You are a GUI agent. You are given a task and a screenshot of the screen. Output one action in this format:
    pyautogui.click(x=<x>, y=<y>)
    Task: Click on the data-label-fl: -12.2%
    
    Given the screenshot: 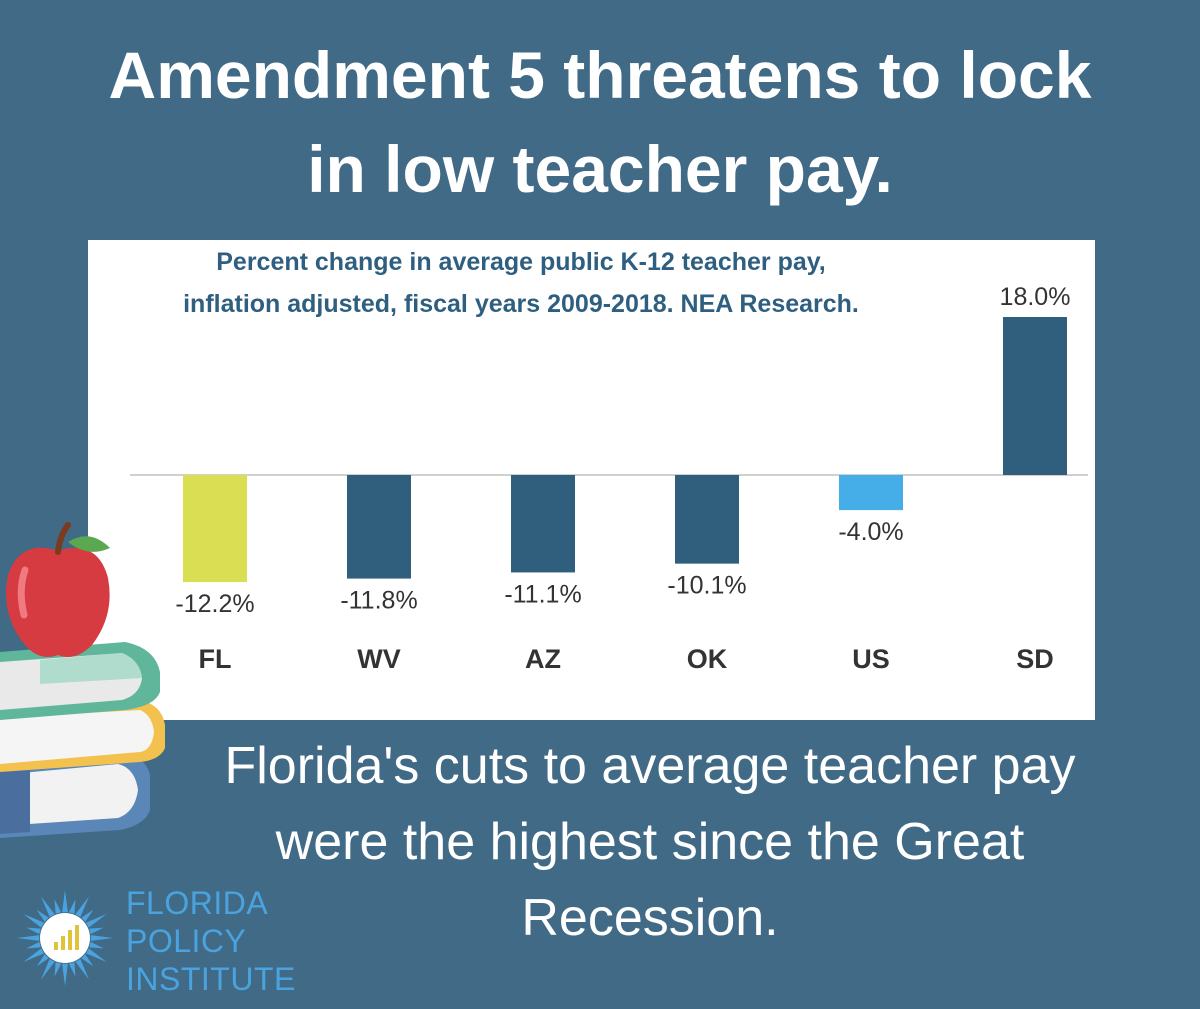 What is the action you would take?
    pyautogui.click(x=214, y=604)
    